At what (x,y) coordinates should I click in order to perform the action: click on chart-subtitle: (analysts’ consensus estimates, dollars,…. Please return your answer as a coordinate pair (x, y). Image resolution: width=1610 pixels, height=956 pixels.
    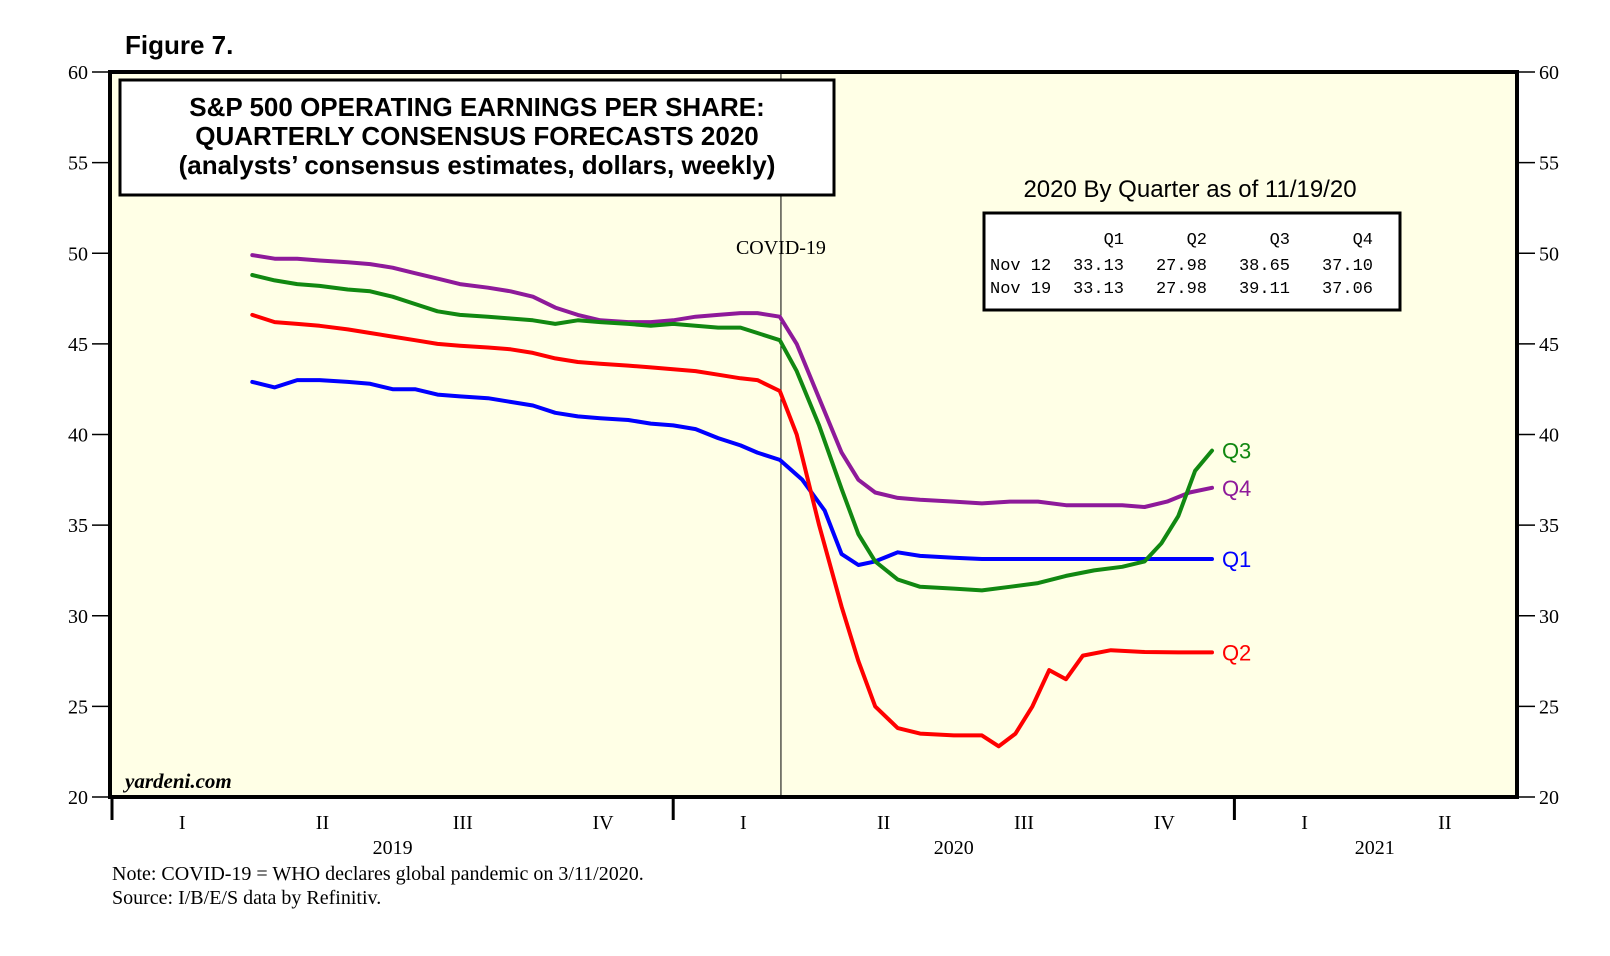
    Looking at the image, I should click on (477, 165).